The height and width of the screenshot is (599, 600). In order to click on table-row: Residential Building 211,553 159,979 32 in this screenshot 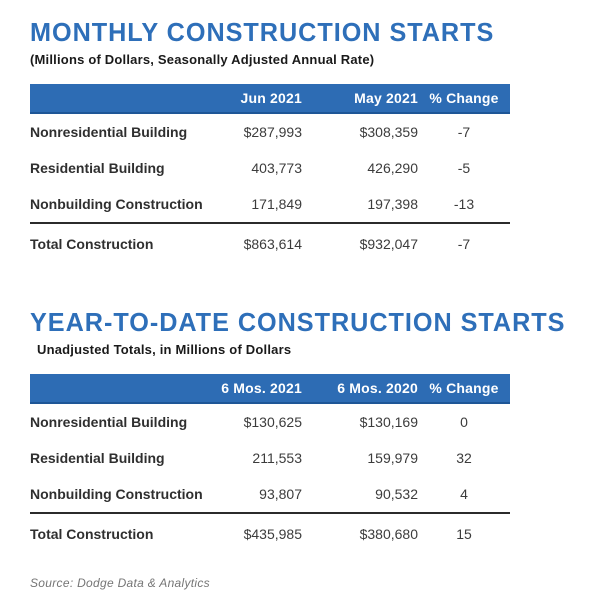, I will do `click(270, 458)`.